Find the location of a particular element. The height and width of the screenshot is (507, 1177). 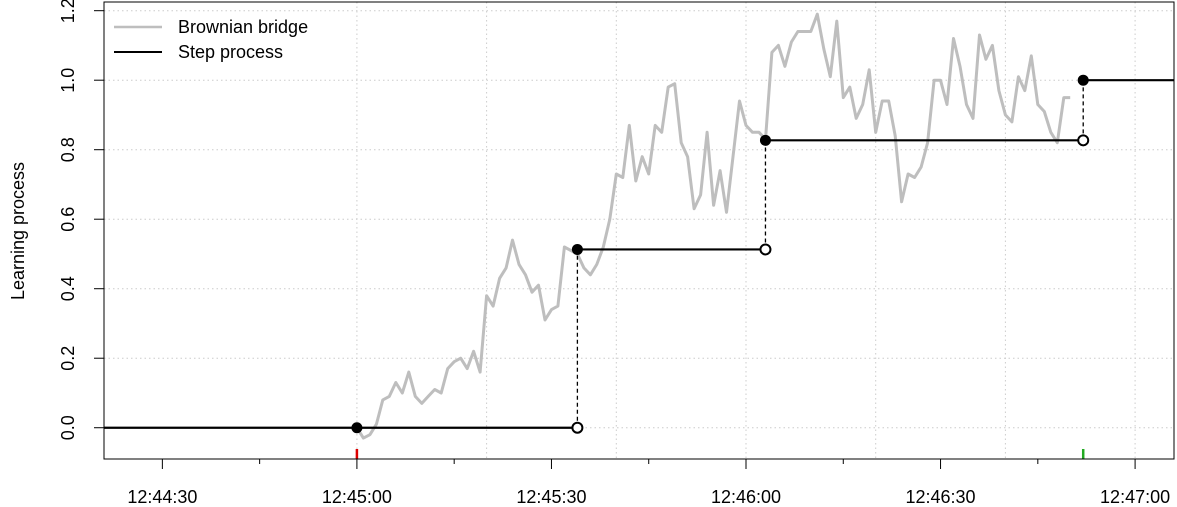

y-axis: 0.0 0.2 0.4 0.6 0.8 1.0 1.2 is located at coordinates (81, 220).